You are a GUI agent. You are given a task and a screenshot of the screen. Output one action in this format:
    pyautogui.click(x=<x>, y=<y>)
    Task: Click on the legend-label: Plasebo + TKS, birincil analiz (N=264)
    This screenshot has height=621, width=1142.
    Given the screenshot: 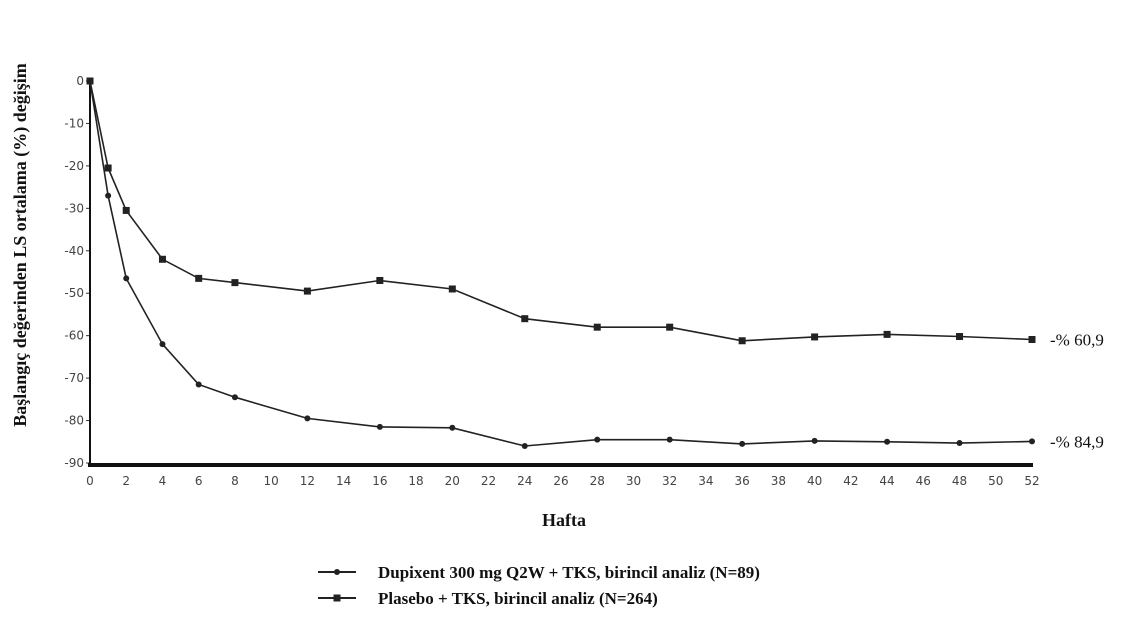 What is the action you would take?
    pyautogui.click(x=518, y=598)
    